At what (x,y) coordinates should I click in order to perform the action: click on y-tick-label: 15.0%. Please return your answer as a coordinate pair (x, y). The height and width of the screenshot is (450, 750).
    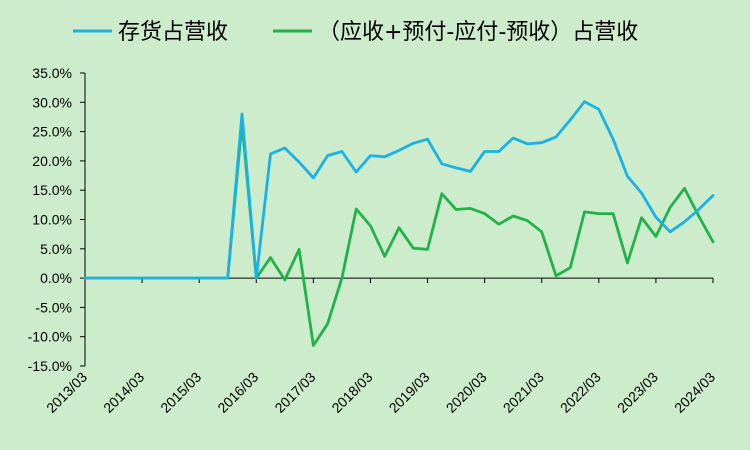
    Looking at the image, I should click on (52, 190).